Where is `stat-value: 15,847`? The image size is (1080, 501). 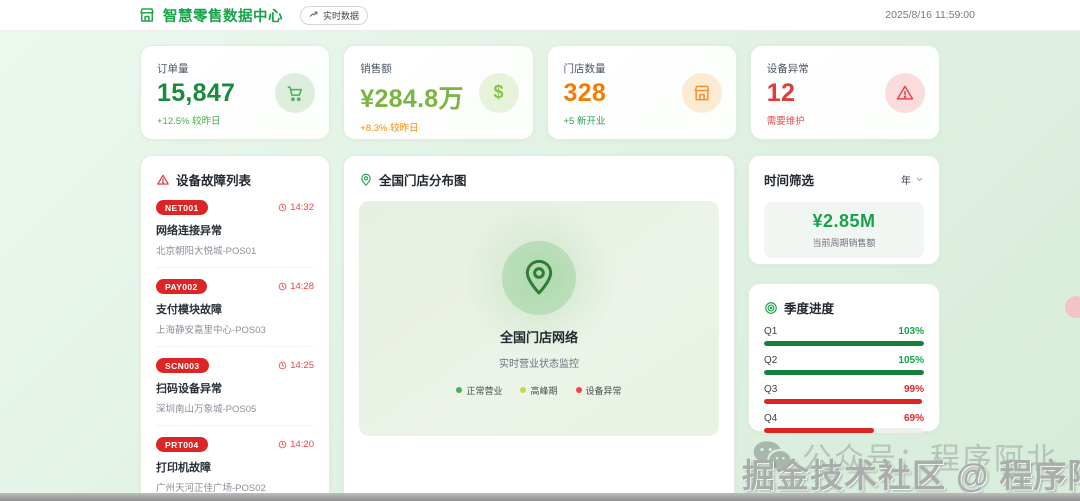 stat-value: 15,847 is located at coordinates (196, 93).